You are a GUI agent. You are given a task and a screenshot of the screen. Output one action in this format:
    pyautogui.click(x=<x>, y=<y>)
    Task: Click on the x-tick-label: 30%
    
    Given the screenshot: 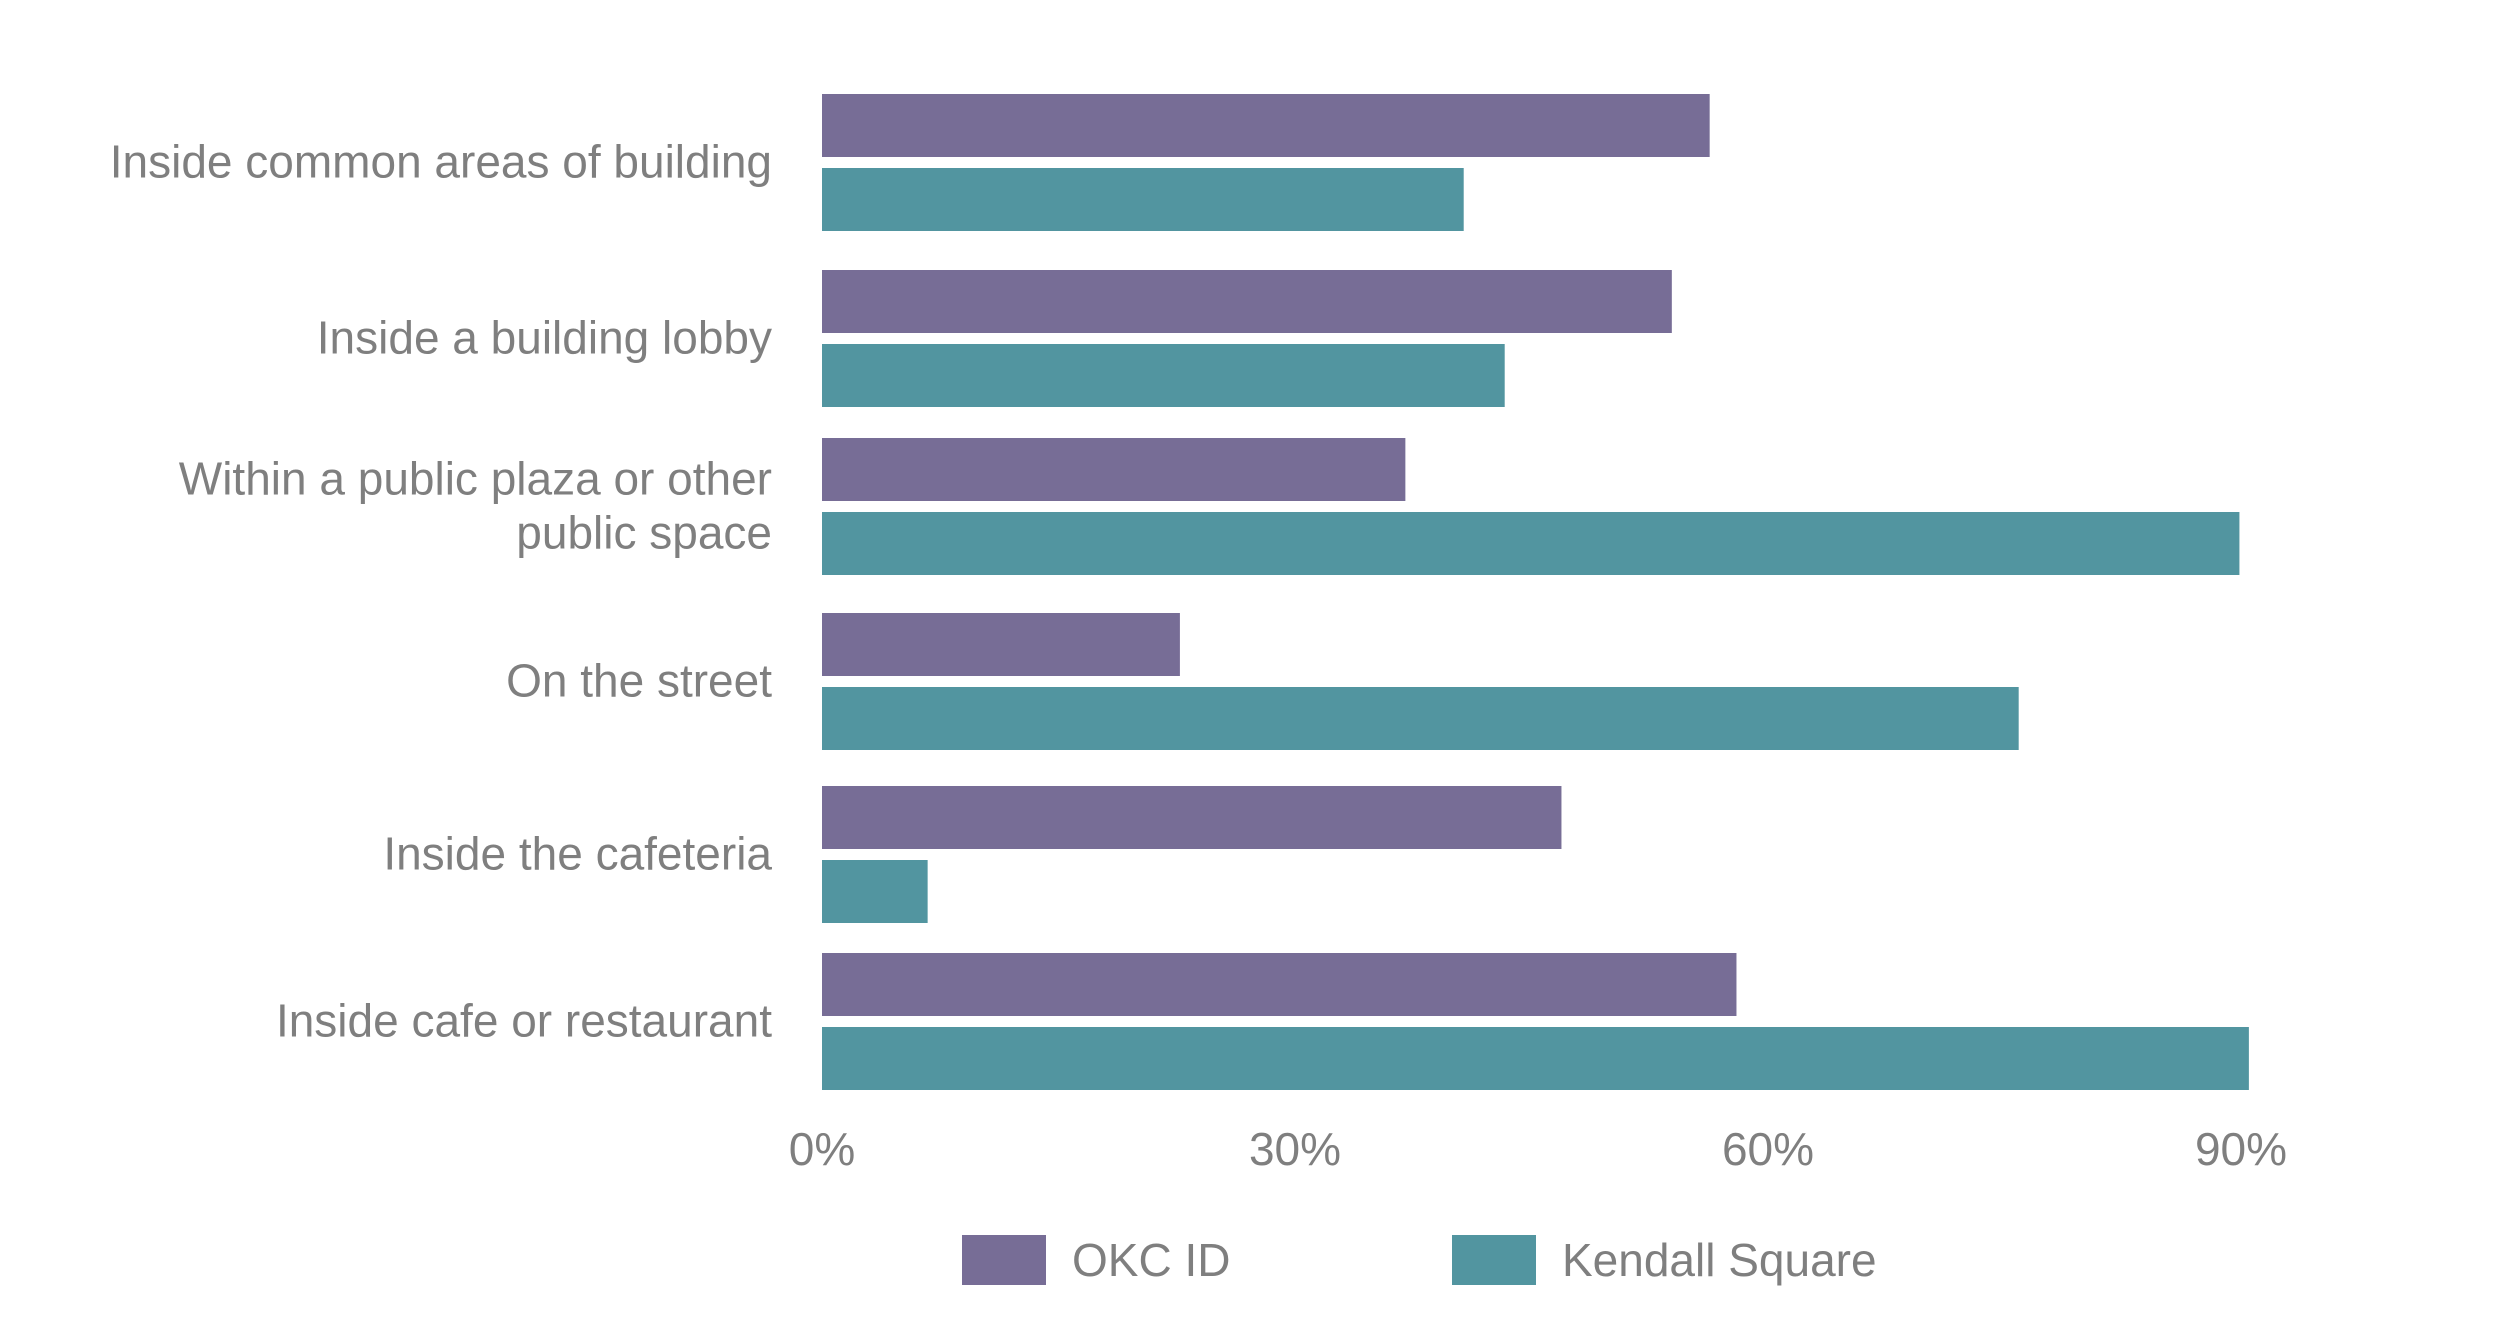 What is the action you would take?
    pyautogui.click(x=1295, y=1149)
    